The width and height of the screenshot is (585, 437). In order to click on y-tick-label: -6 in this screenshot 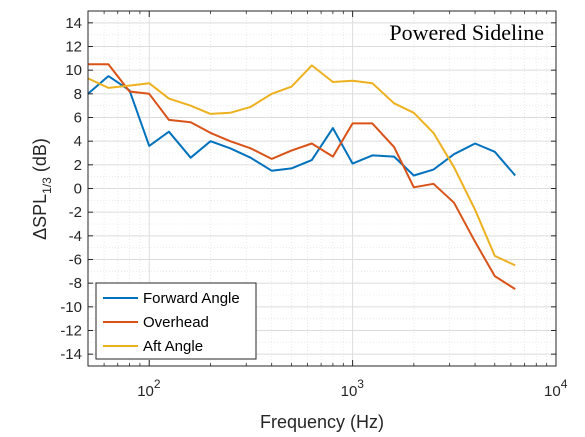, I will do `click(75, 260)`.